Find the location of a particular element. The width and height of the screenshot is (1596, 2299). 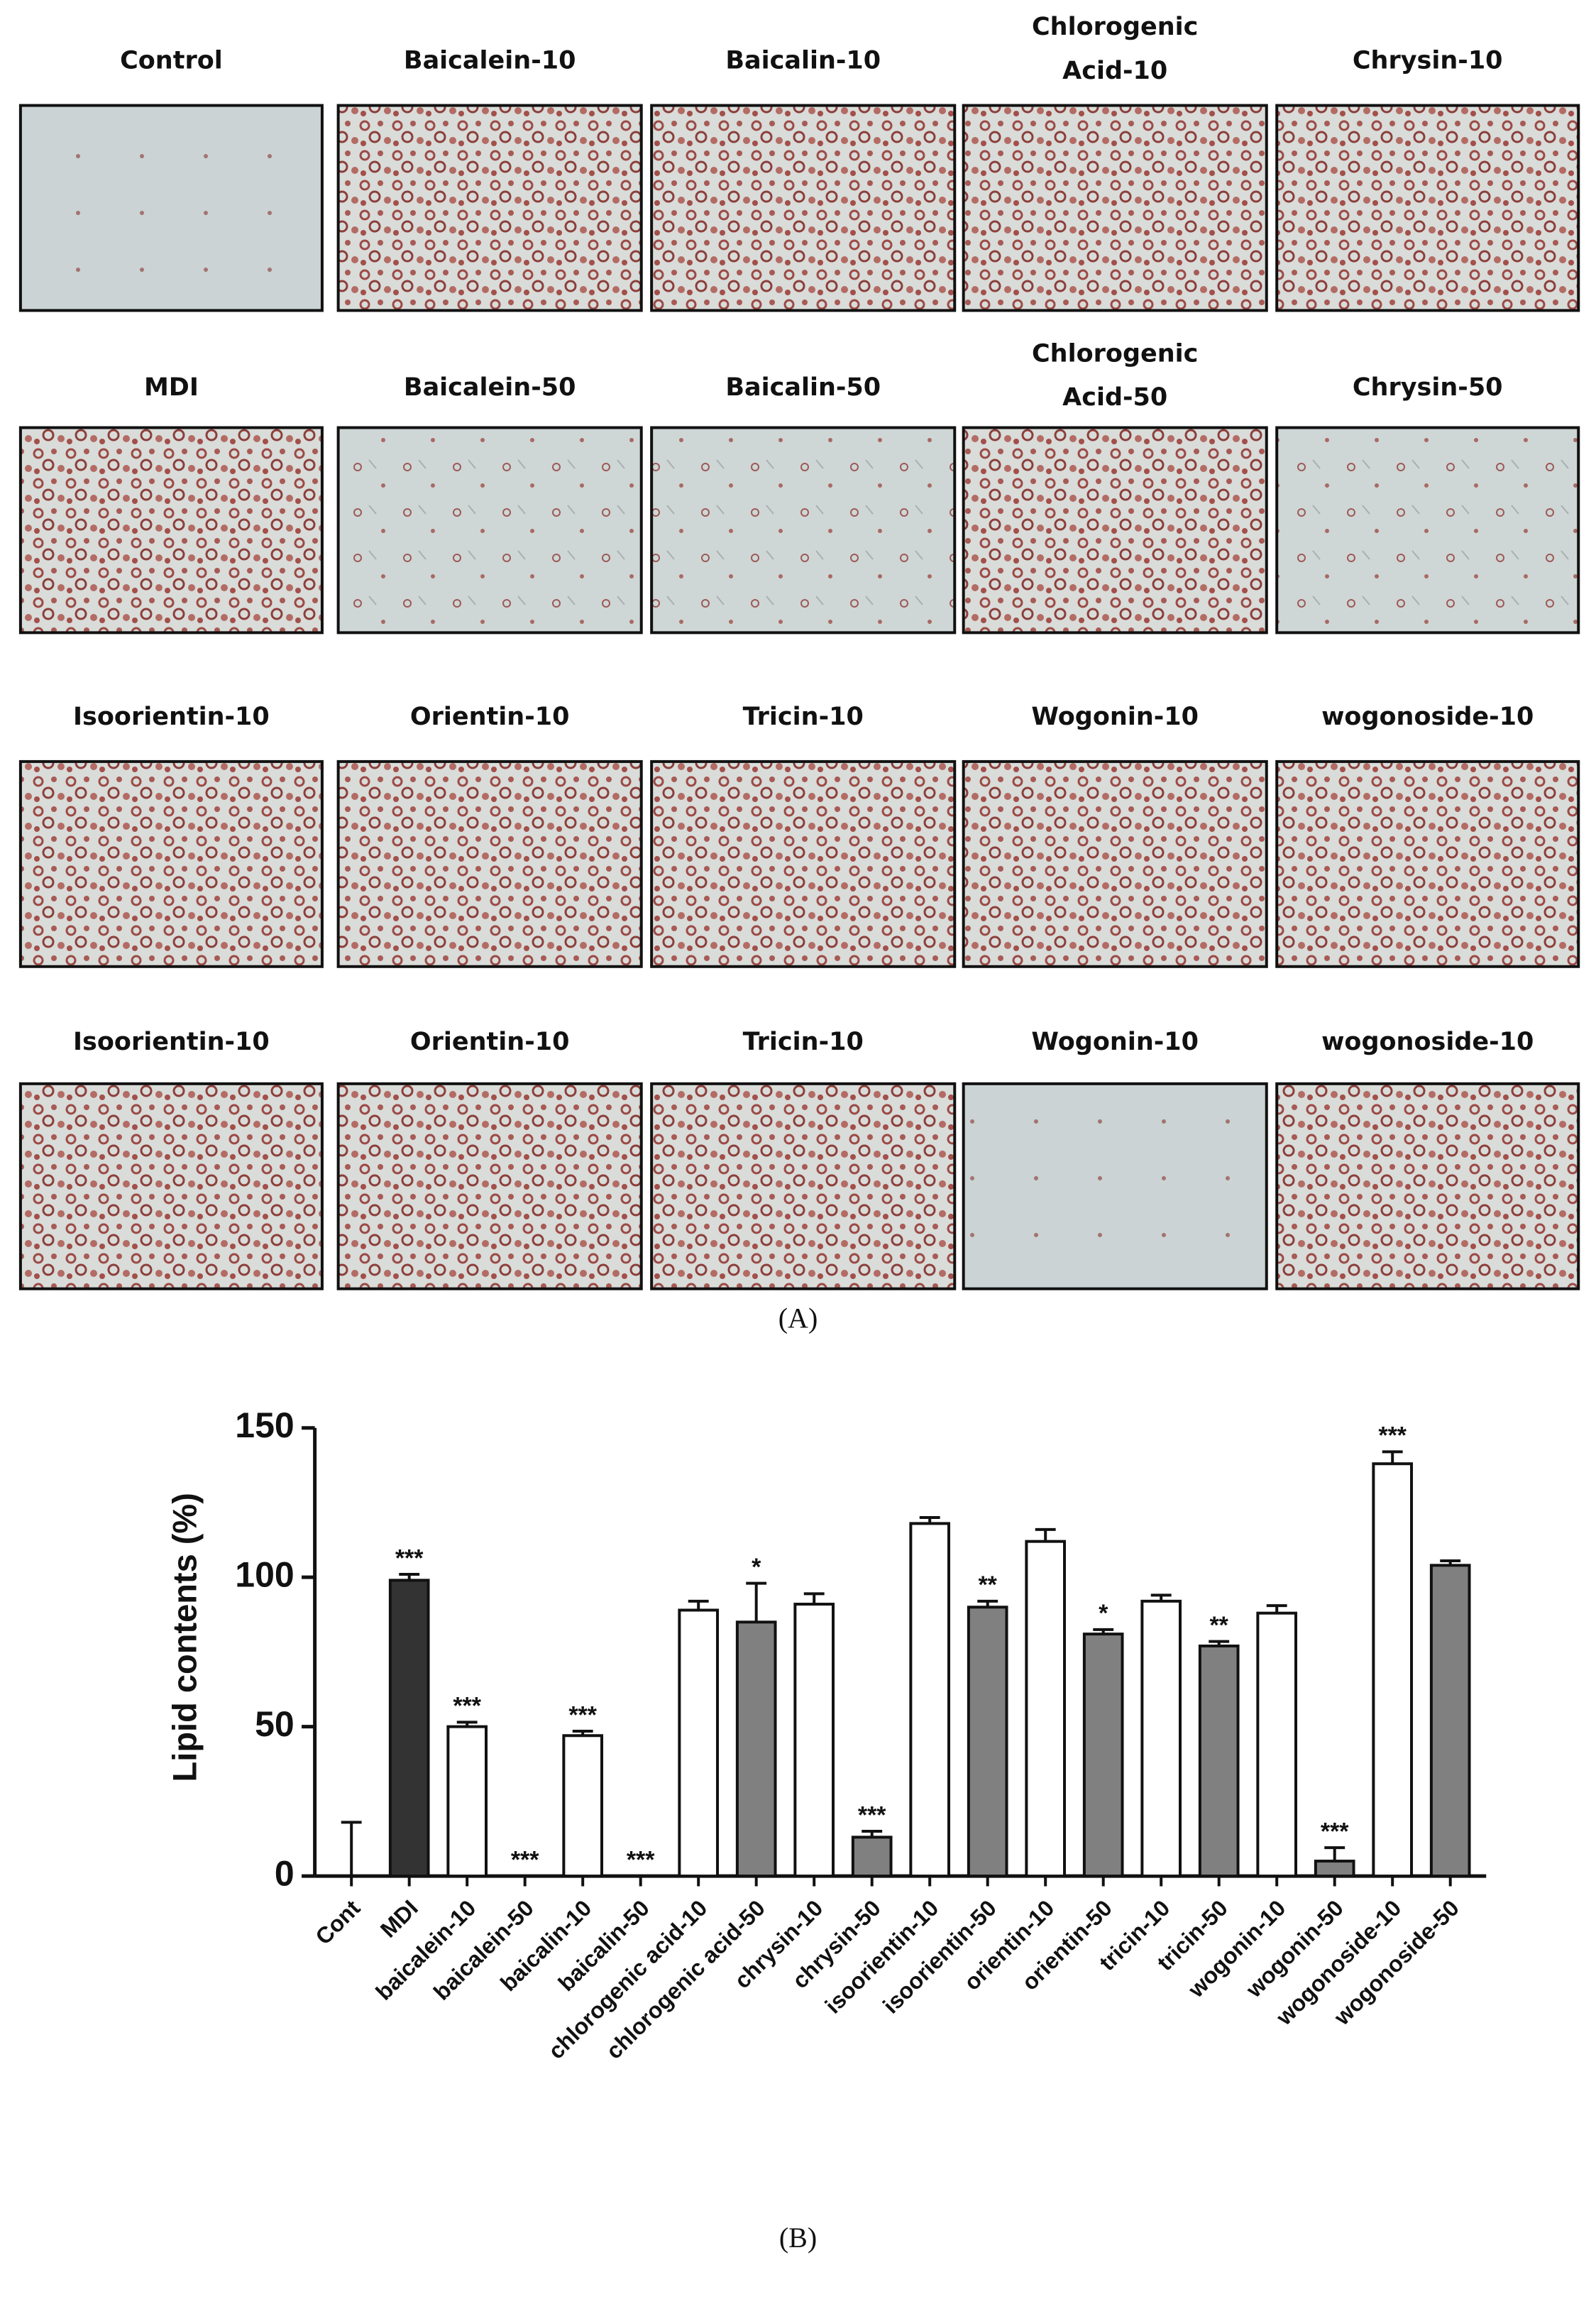

image-label: Baicalein-10 is located at coordinates (490, 61).